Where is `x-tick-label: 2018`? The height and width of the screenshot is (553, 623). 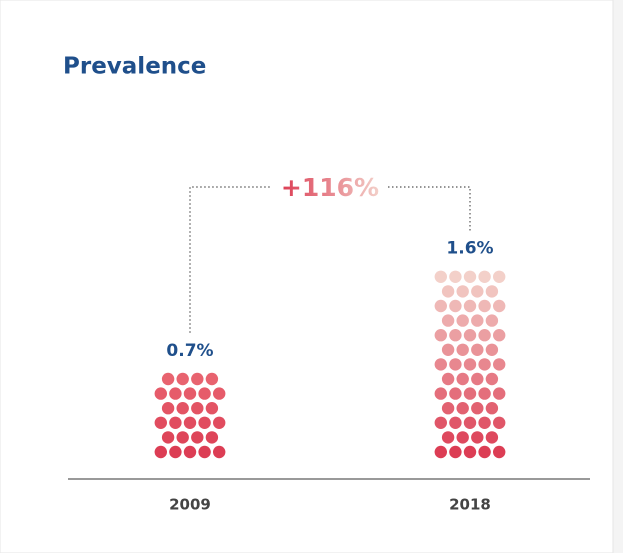 x-tick-label: 2018 is located at coordinates (470, 505).